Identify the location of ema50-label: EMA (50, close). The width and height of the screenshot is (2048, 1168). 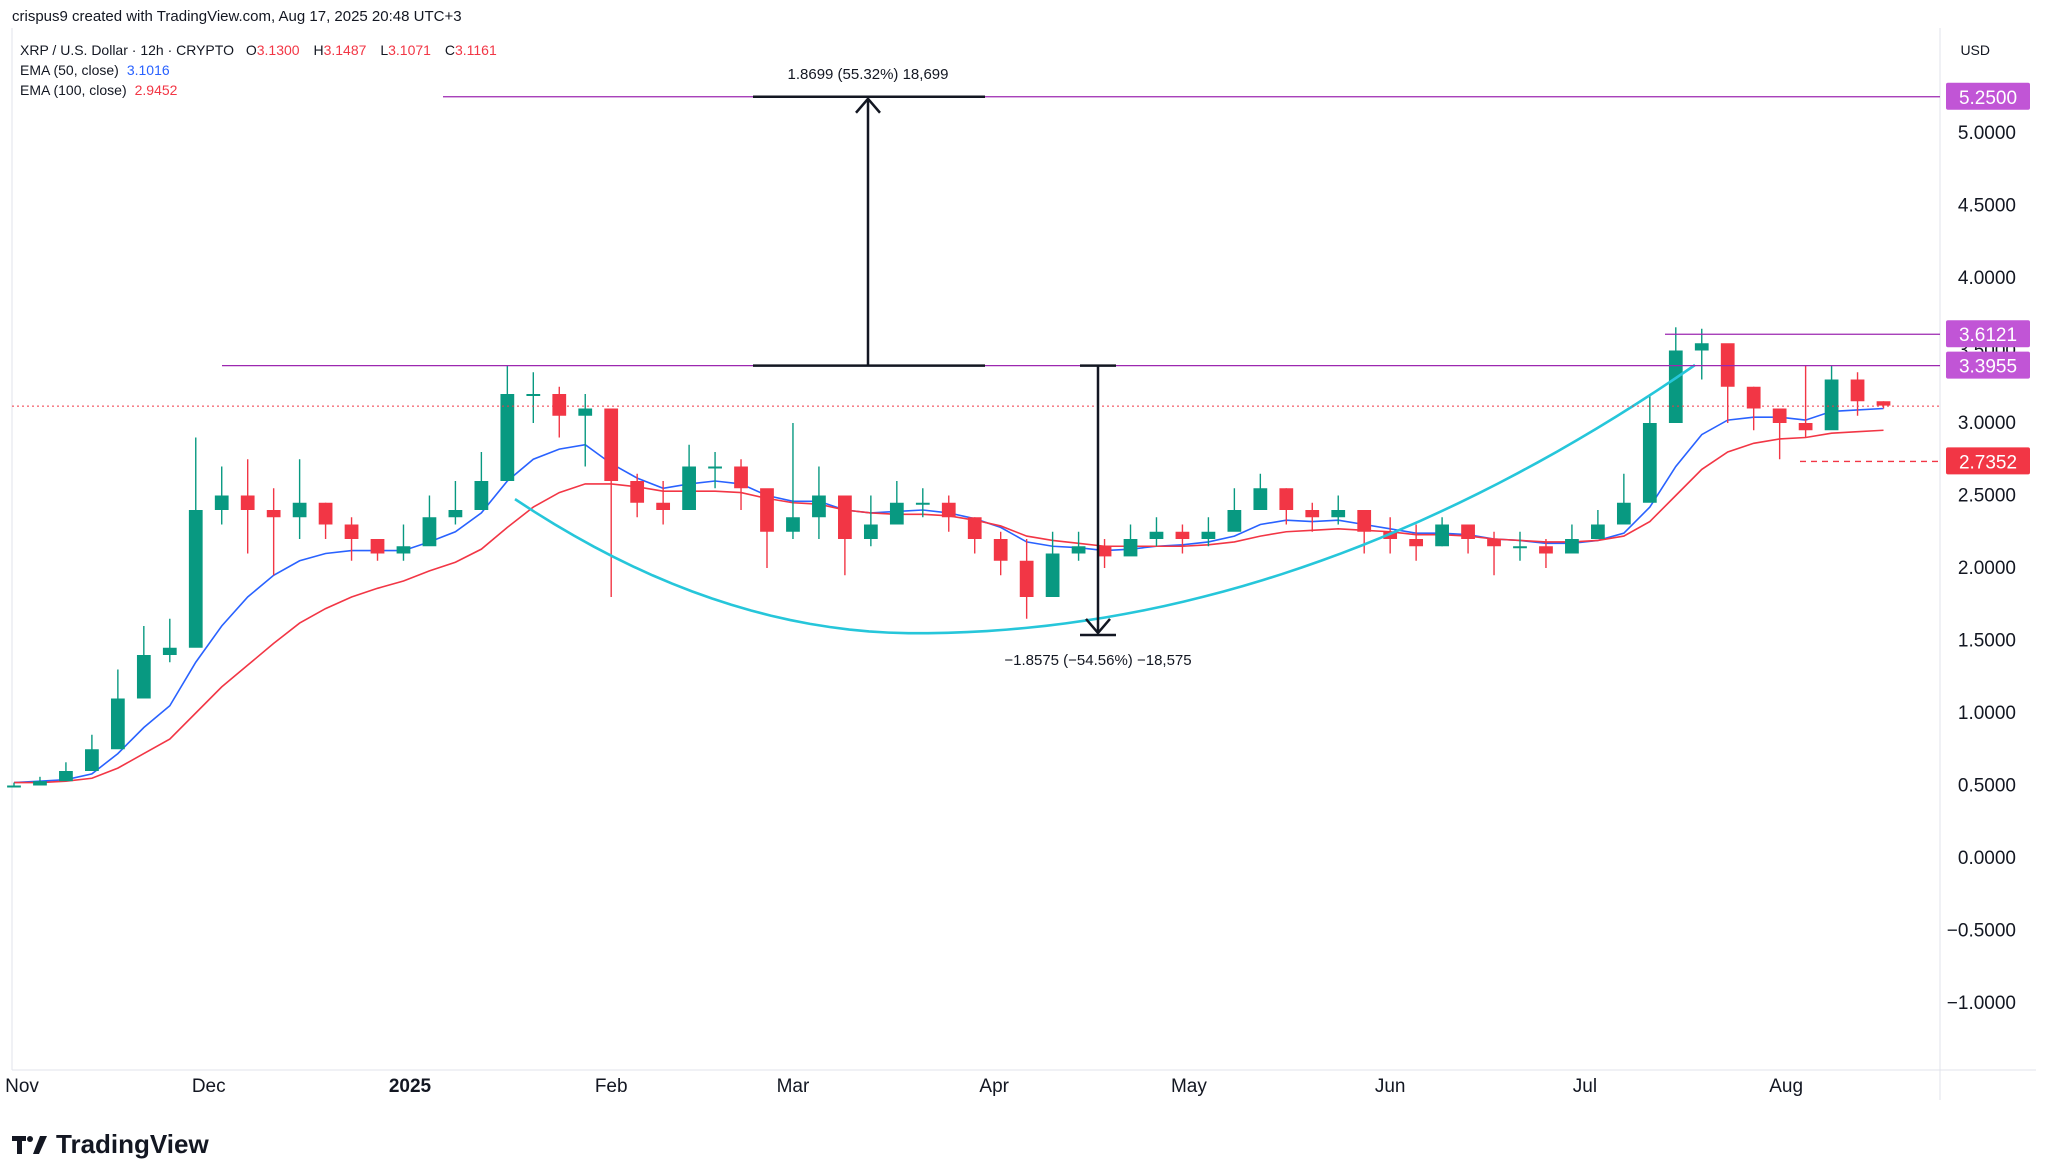
(69, 70).